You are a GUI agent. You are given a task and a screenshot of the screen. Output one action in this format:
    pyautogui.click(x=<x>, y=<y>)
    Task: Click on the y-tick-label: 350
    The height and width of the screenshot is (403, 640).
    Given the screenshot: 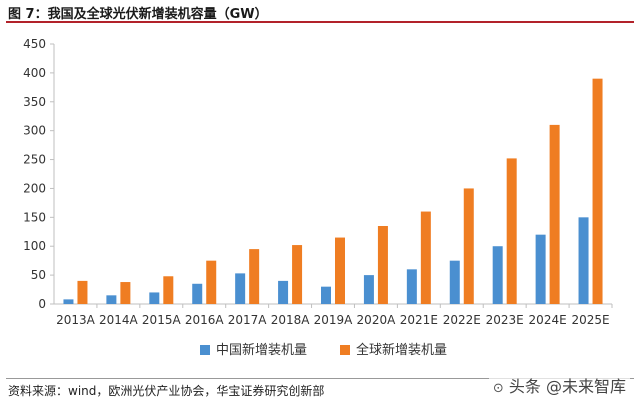 What is the action you would take?
    pyautogui.click(x=34, y=102)
    